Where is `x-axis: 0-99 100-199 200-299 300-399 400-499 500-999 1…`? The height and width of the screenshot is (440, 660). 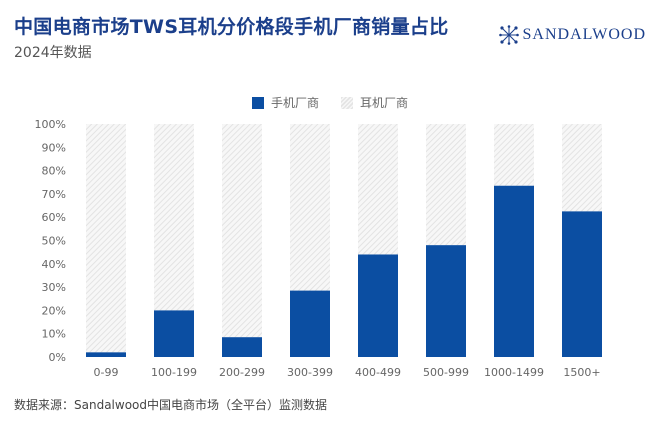 x-axis: 0-99 100-199 200-299 300-399 400-499 500-999 1… is located at coordinates (347, 372).